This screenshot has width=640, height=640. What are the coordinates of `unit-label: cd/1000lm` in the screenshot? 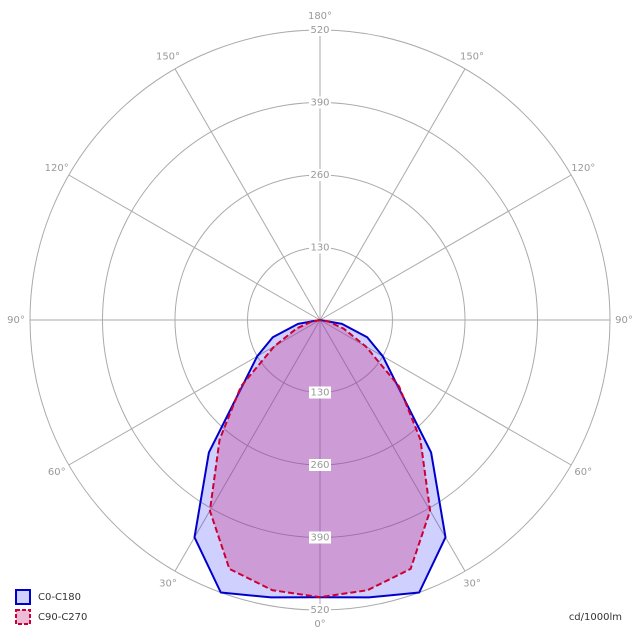 It's located at (595, 617).